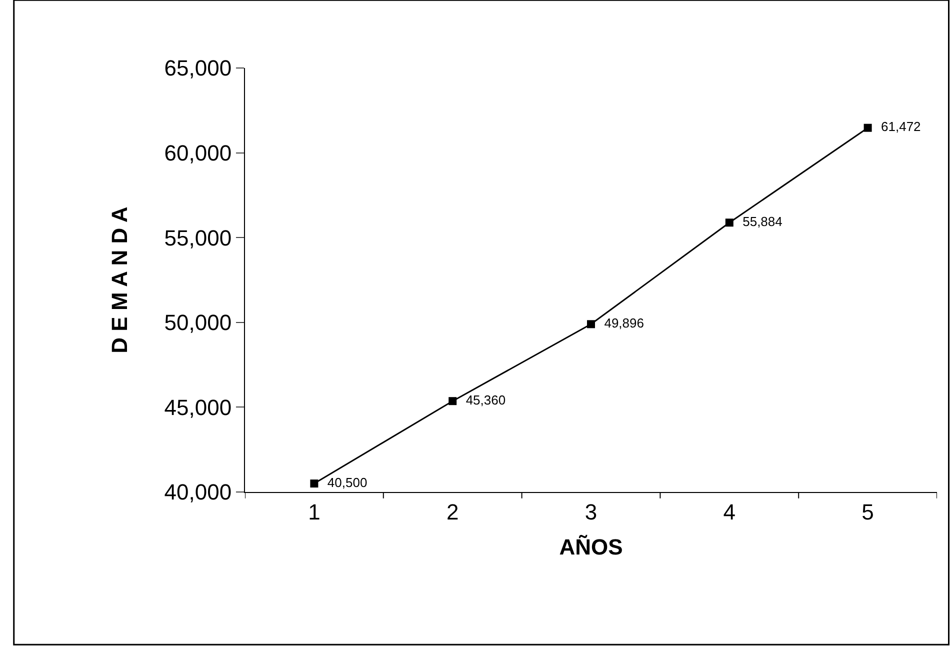 The height and width of the screenshot is (646, 951). Describe the element at coordinates (344, 482) in the screenshot. I see `data-label: 40,500` at that location.